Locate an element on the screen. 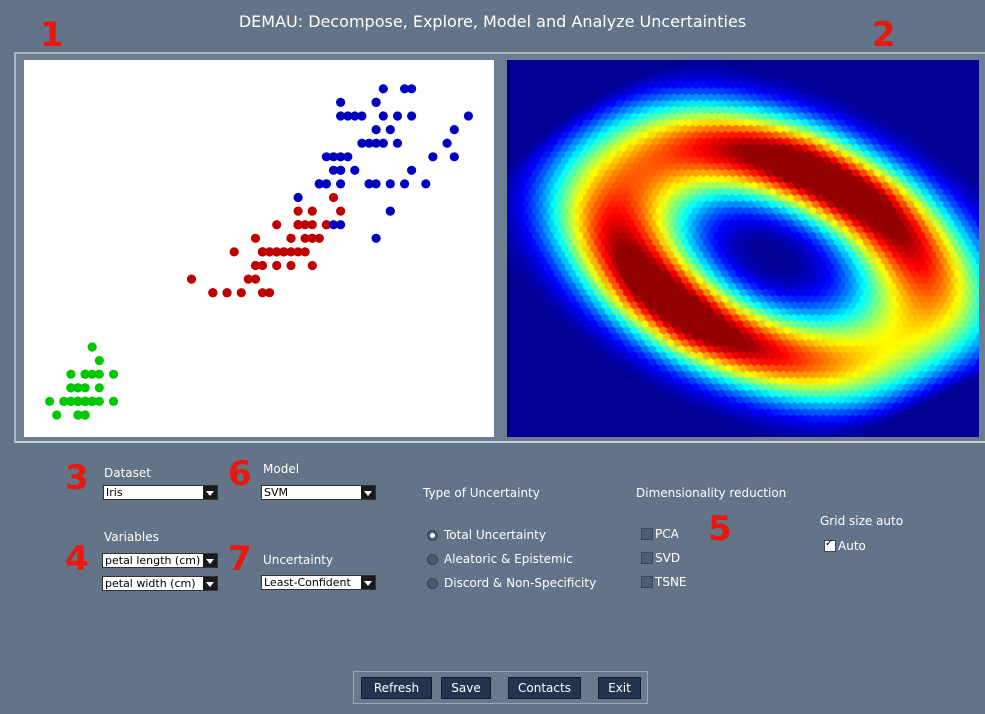 This screenshot has height=714, width=985. checkbox-pca: PCA is located at coordinates (660, 534).